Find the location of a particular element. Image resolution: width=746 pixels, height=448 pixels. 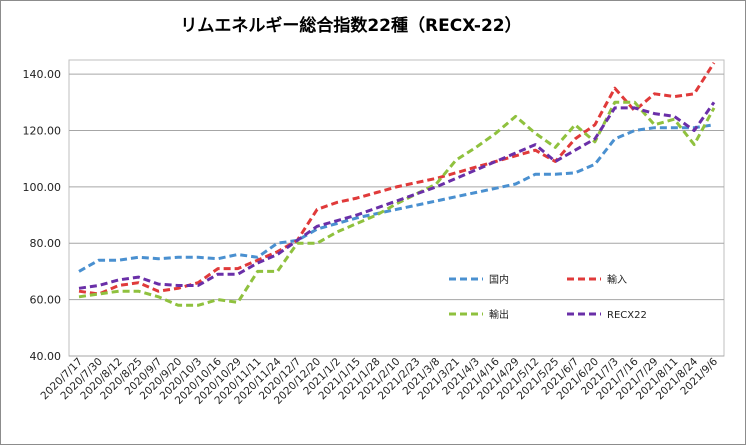

legend-label: 輸出 is located at coordinates (499, 314).